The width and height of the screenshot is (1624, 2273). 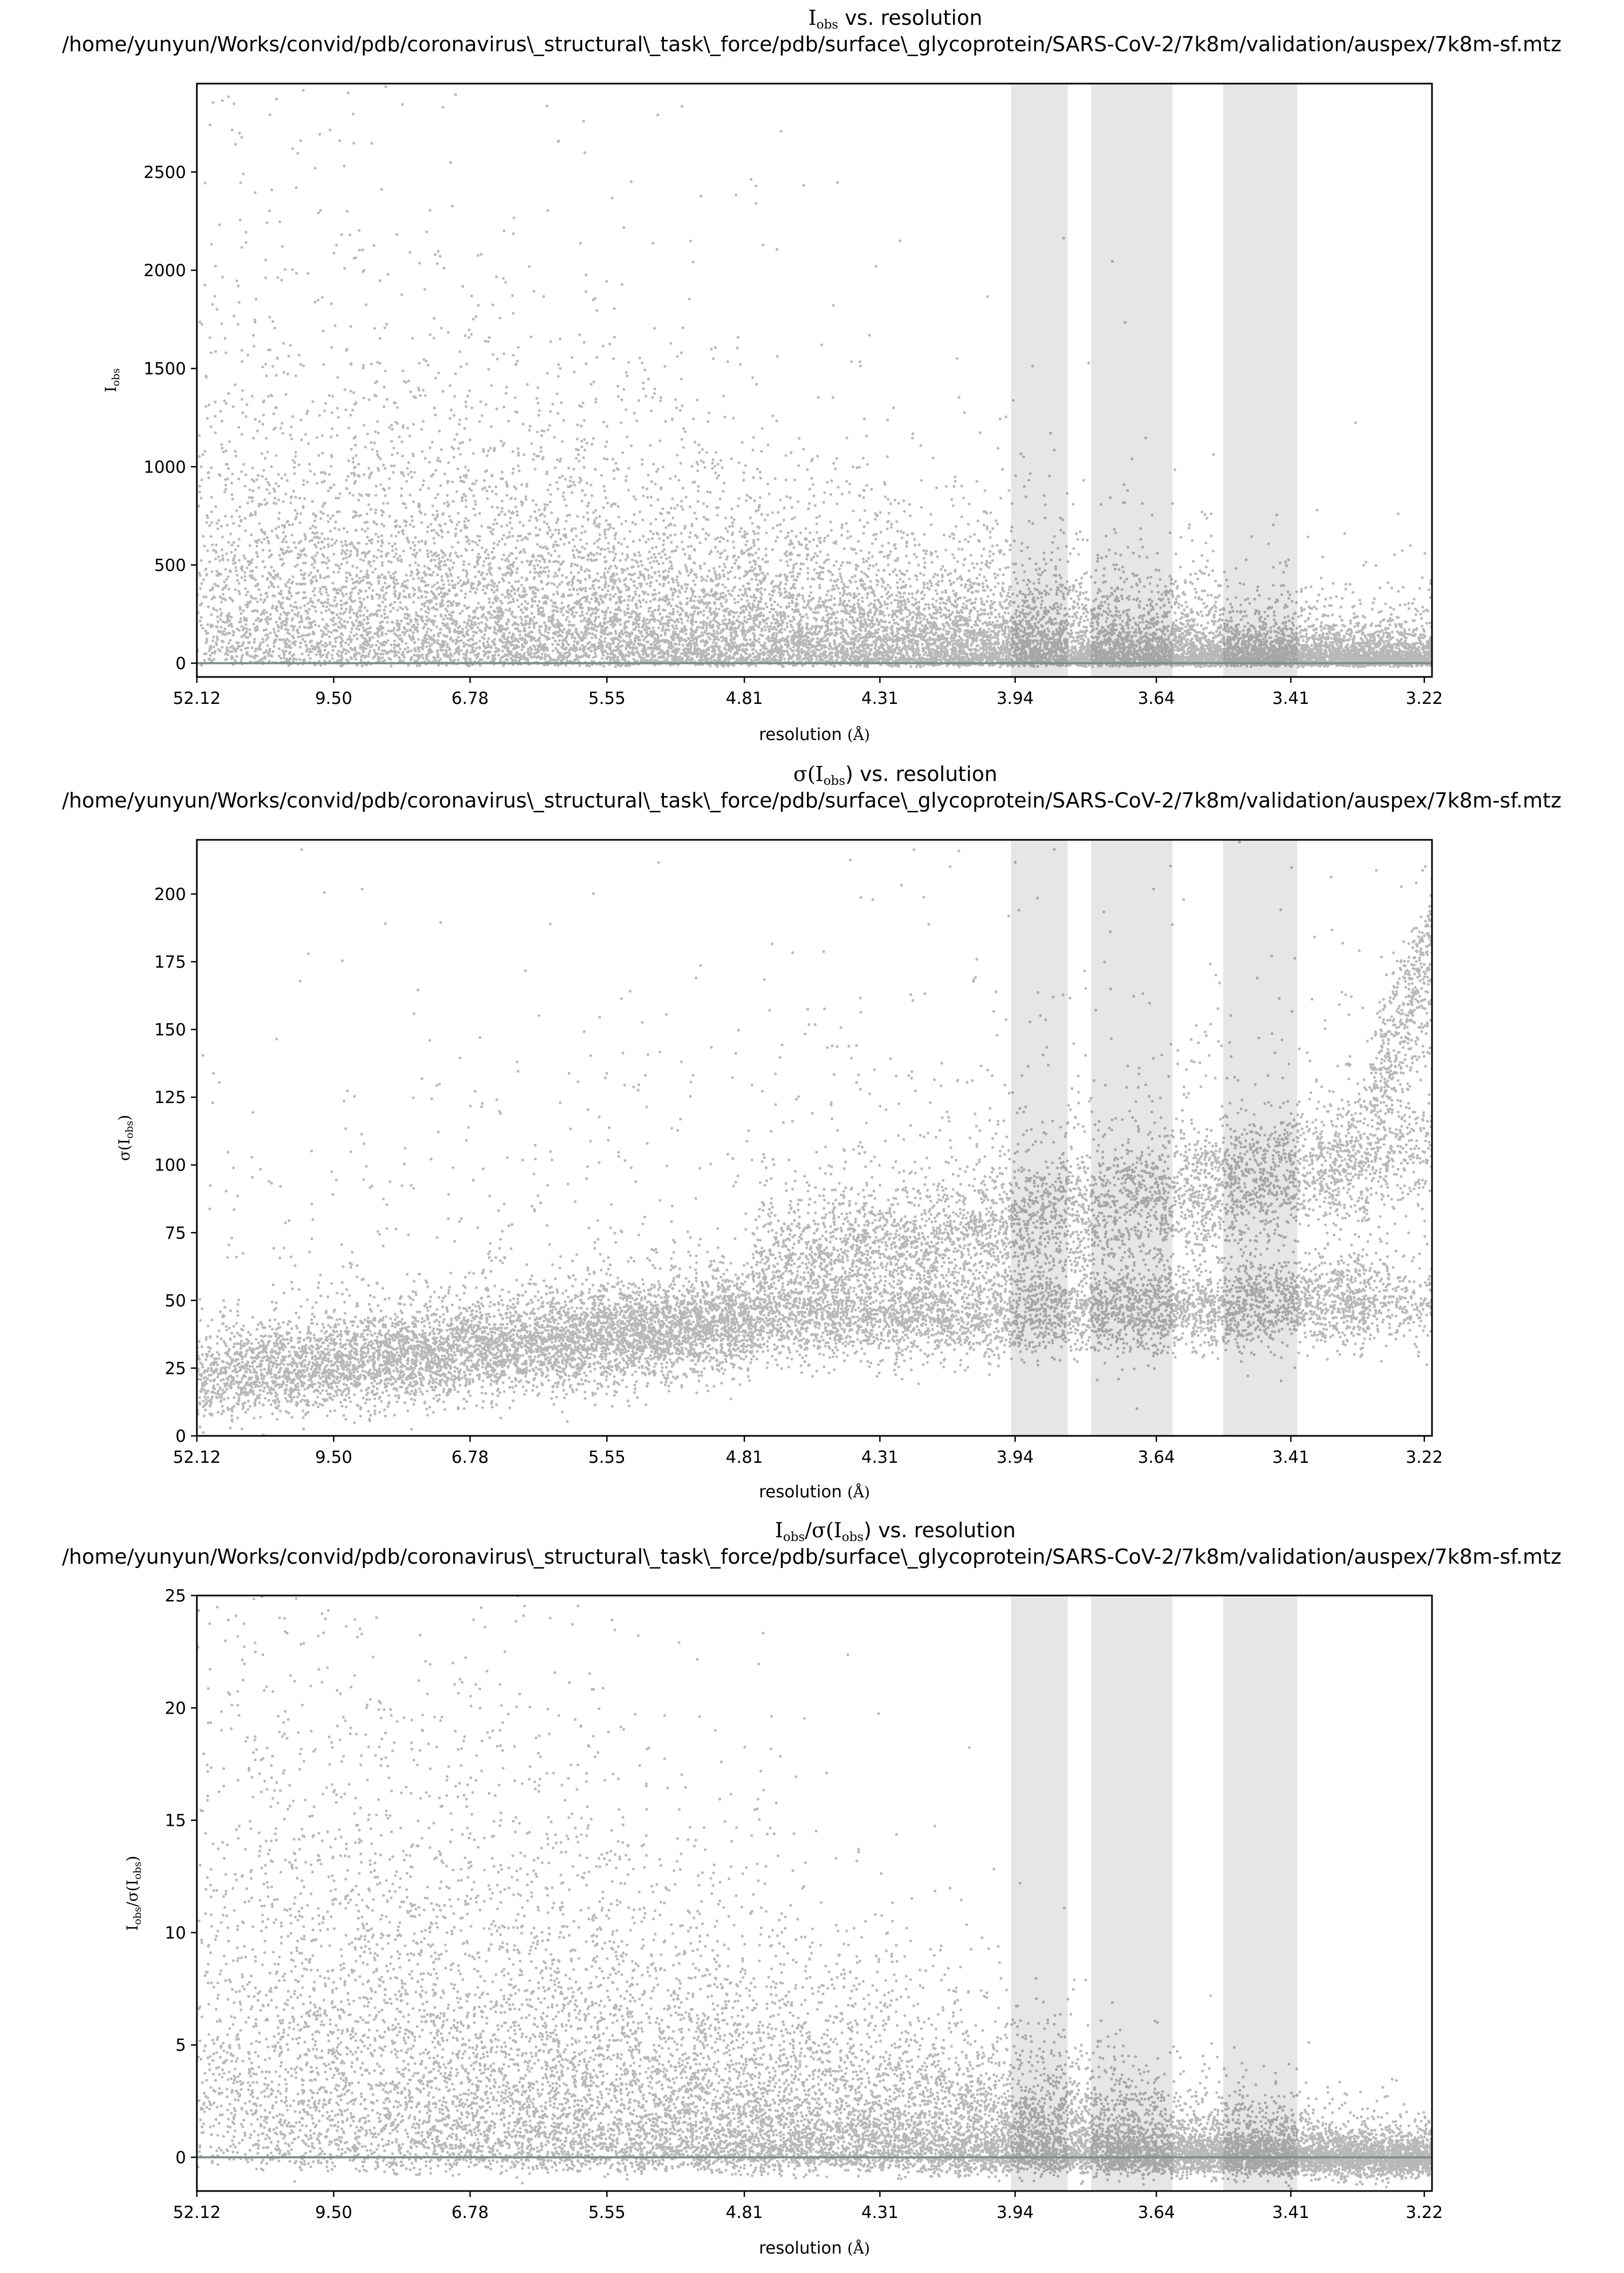 What do you see at coordinates (175, 1933) in the screenshot?
I see `y-tick-label: 10` at bounding box center [175, 1933].